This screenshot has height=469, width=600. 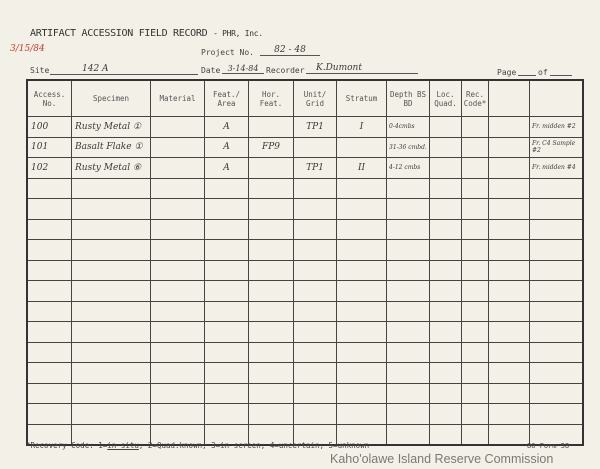 I want to click on cell-hor-feat: FP9, so click(x=271, y=147).